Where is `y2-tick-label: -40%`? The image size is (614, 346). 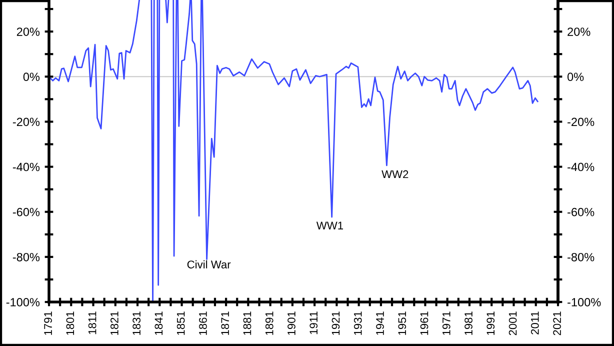 y2-tick-label: -40% is located at coordinates (581, 167).